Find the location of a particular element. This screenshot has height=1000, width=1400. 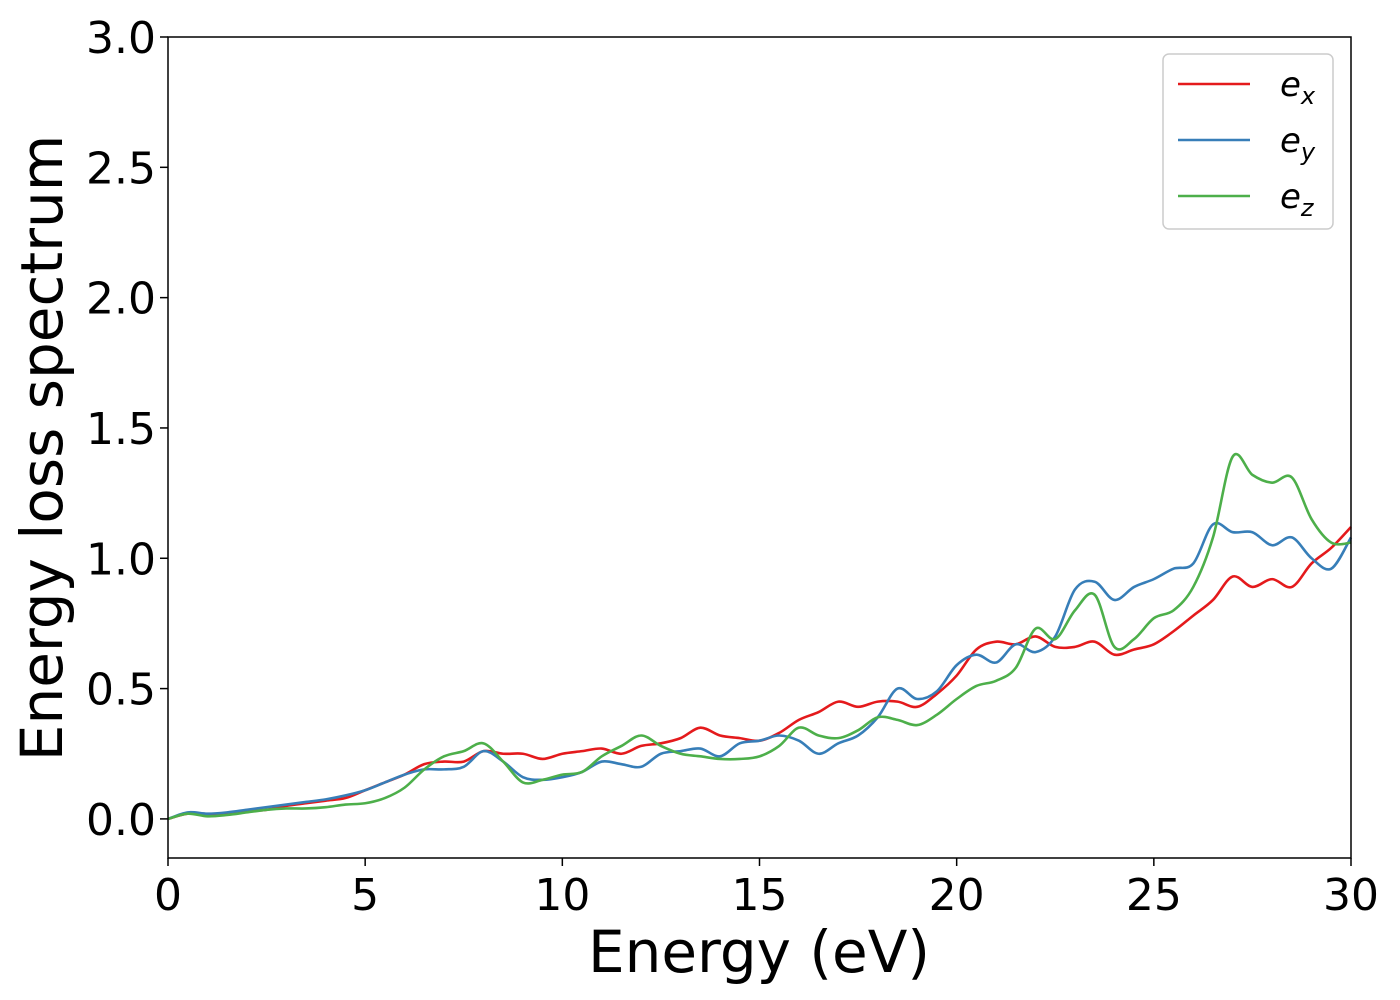

y-tick-label: 0.0 is located at coordinates (121, 820).